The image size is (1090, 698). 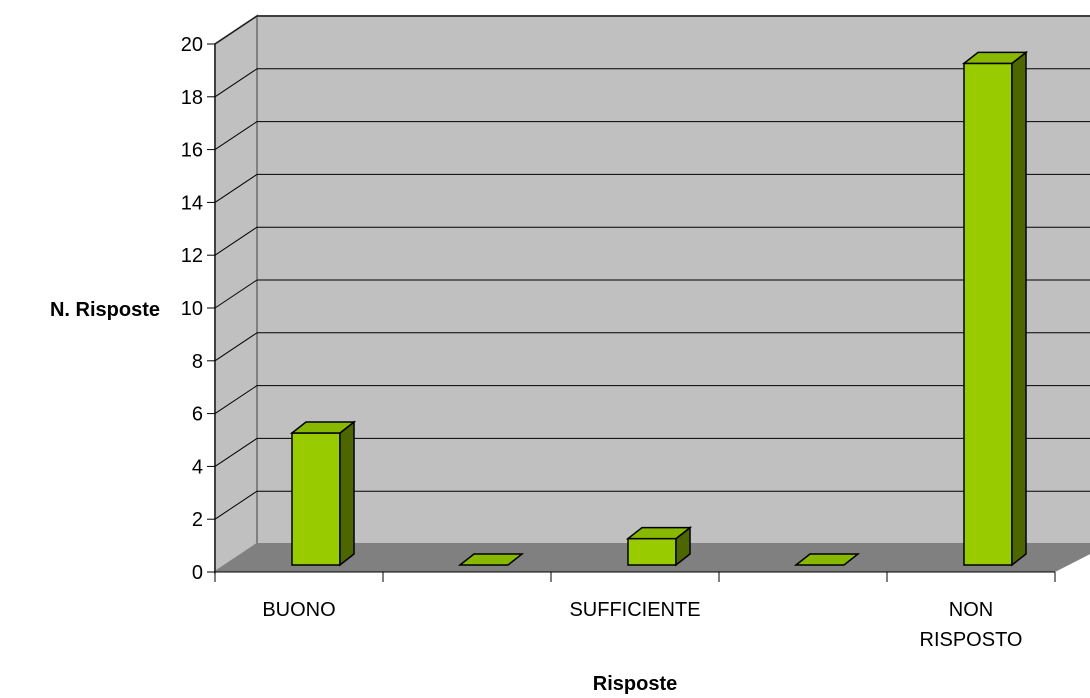 What do you see at coordinates (971, 610) in the screenshot?
I see `x-tick-label: NON` at bounding box center [971, 610].